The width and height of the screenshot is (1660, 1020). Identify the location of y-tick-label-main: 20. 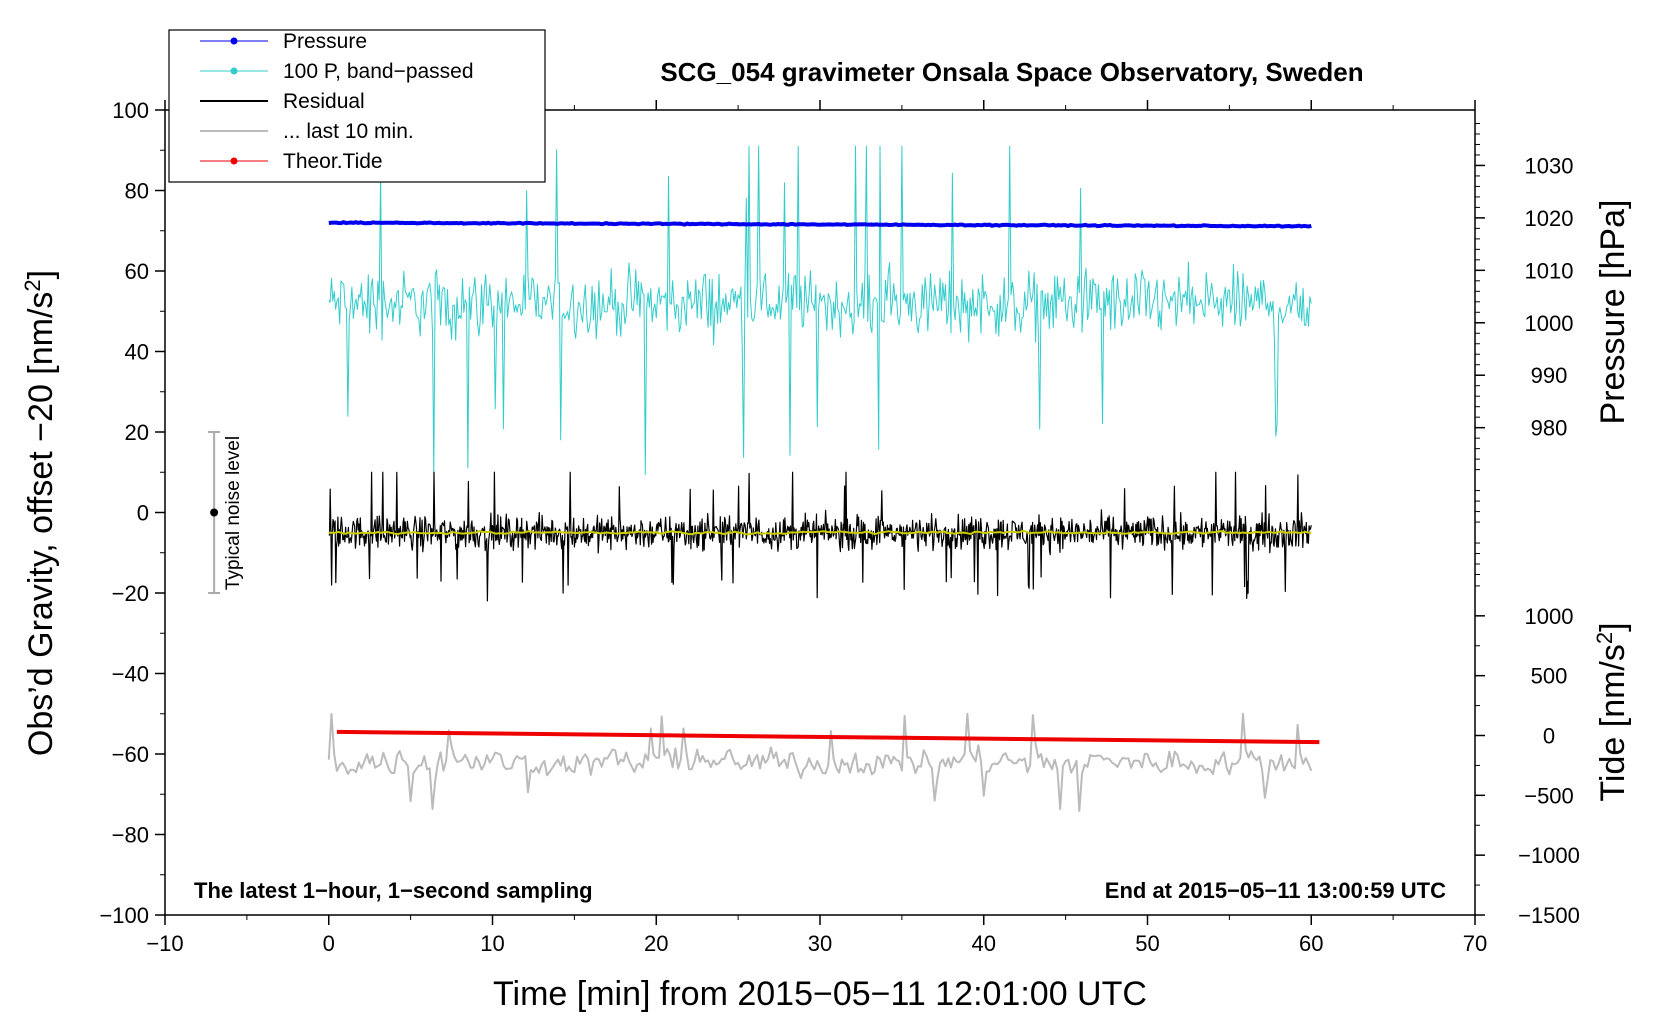
(137, 432).